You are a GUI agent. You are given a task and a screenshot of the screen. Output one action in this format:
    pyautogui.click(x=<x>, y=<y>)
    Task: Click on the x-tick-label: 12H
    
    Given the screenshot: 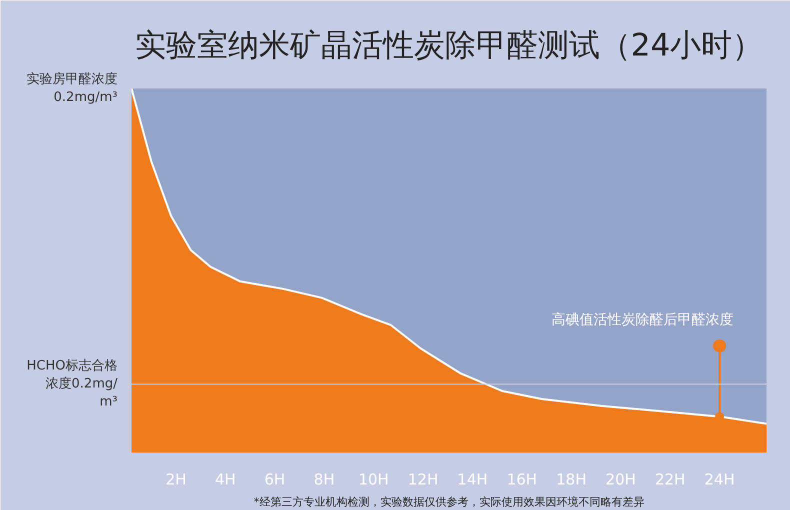 What is the action you would take?
    pyautogui.click(x=423, y=479)
    